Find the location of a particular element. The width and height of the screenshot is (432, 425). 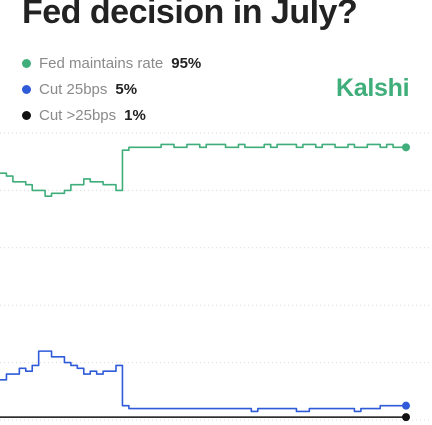

legend-value-maintain: 95% is located at coordinates (186, 63).